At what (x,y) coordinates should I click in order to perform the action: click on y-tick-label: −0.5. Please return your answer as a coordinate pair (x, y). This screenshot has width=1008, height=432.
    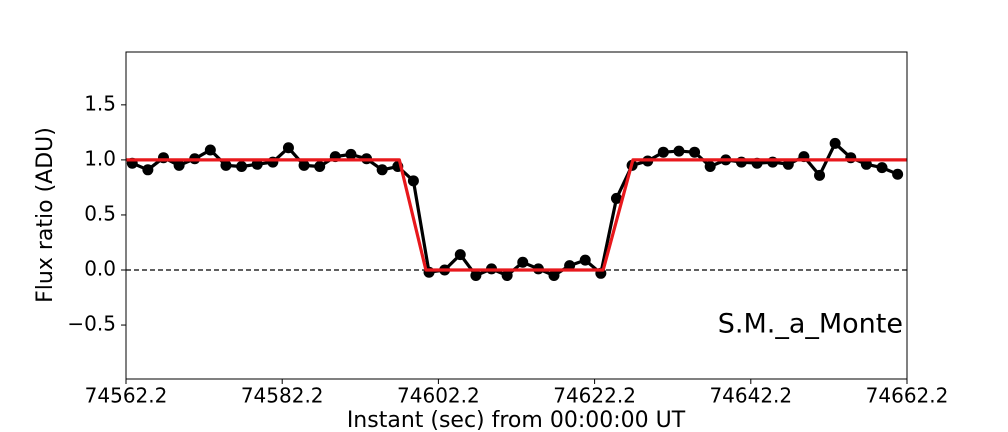
    Looking at the image, I should click on (91, 324).